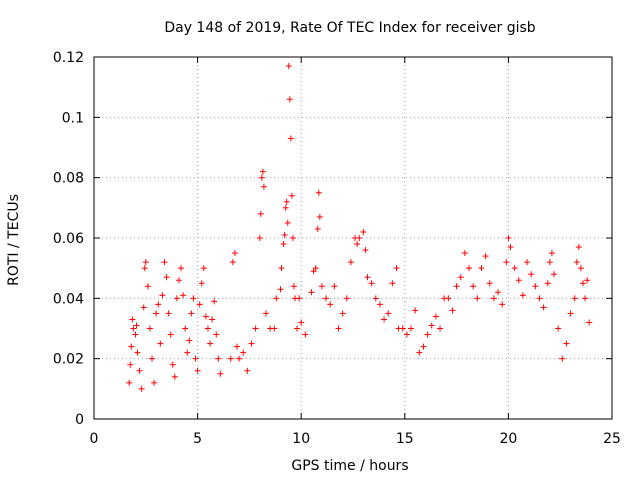 This screenshot has height=480, width=640. What do you see at coordinates (508, 439) in the screenshot?
I see `x-tick-label: 20` at bounding box center [508, 439].